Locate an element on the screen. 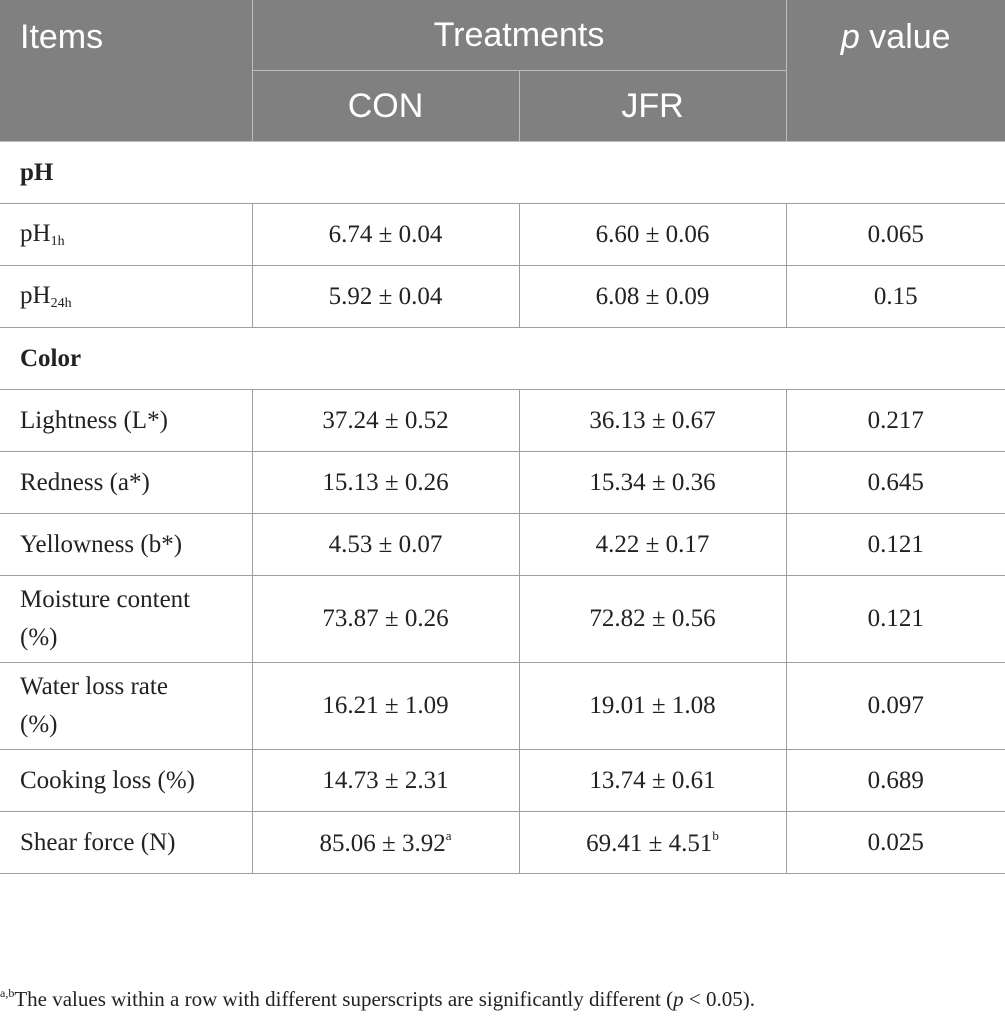  row-label: Lightness (L*) is located at coordinates (126, 420).